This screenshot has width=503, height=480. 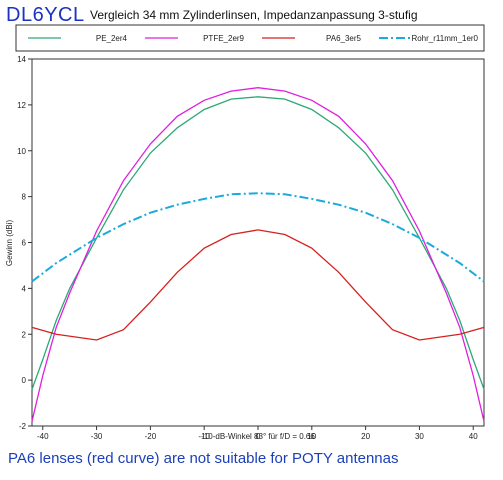 What do you see at coordinates (204, 436) in the screenshot?
I see `x-tick-label: -10` at bounding box center [204, 436].